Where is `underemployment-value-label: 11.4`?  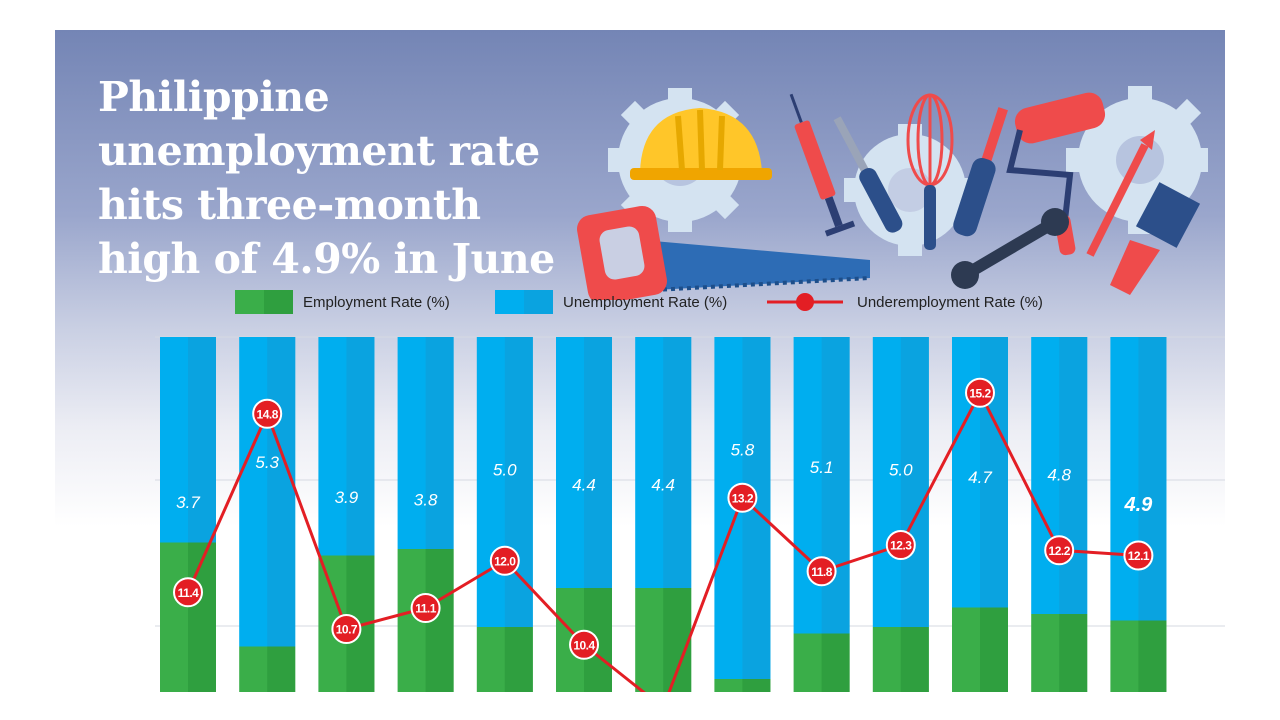 underemployment-value-label: 11.4 is located at coordinates (189, 593).